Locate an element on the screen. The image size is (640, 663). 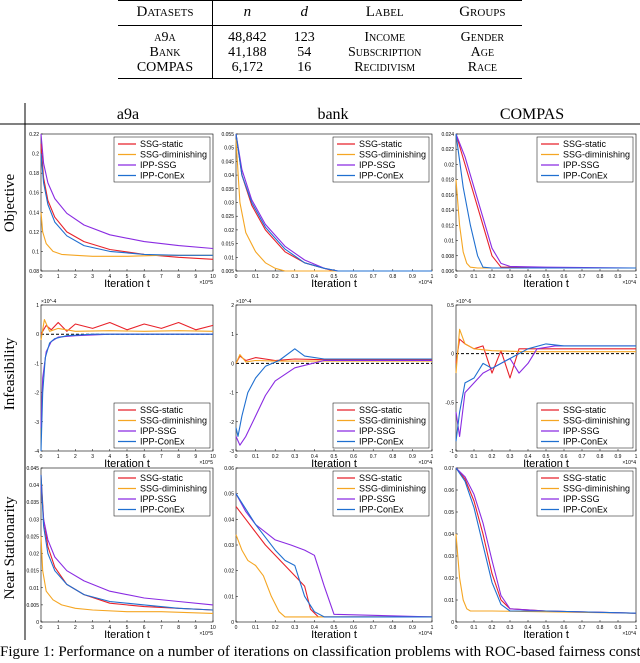
cell-n: 41,188 is located at coordinates (247, 52).